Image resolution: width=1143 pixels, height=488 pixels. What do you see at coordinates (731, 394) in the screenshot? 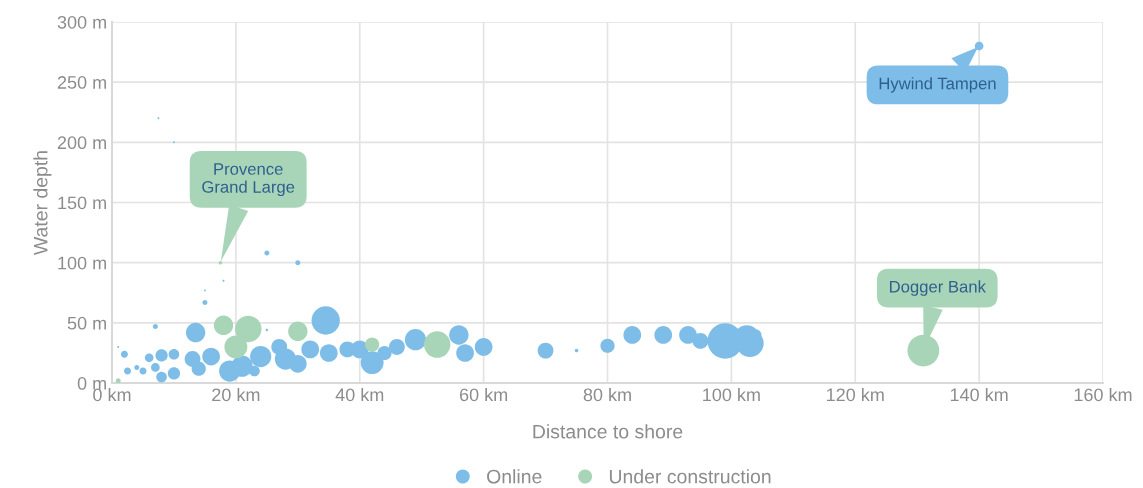
I see `x-tick-label: 100 km` at bounding box center [731, 394].